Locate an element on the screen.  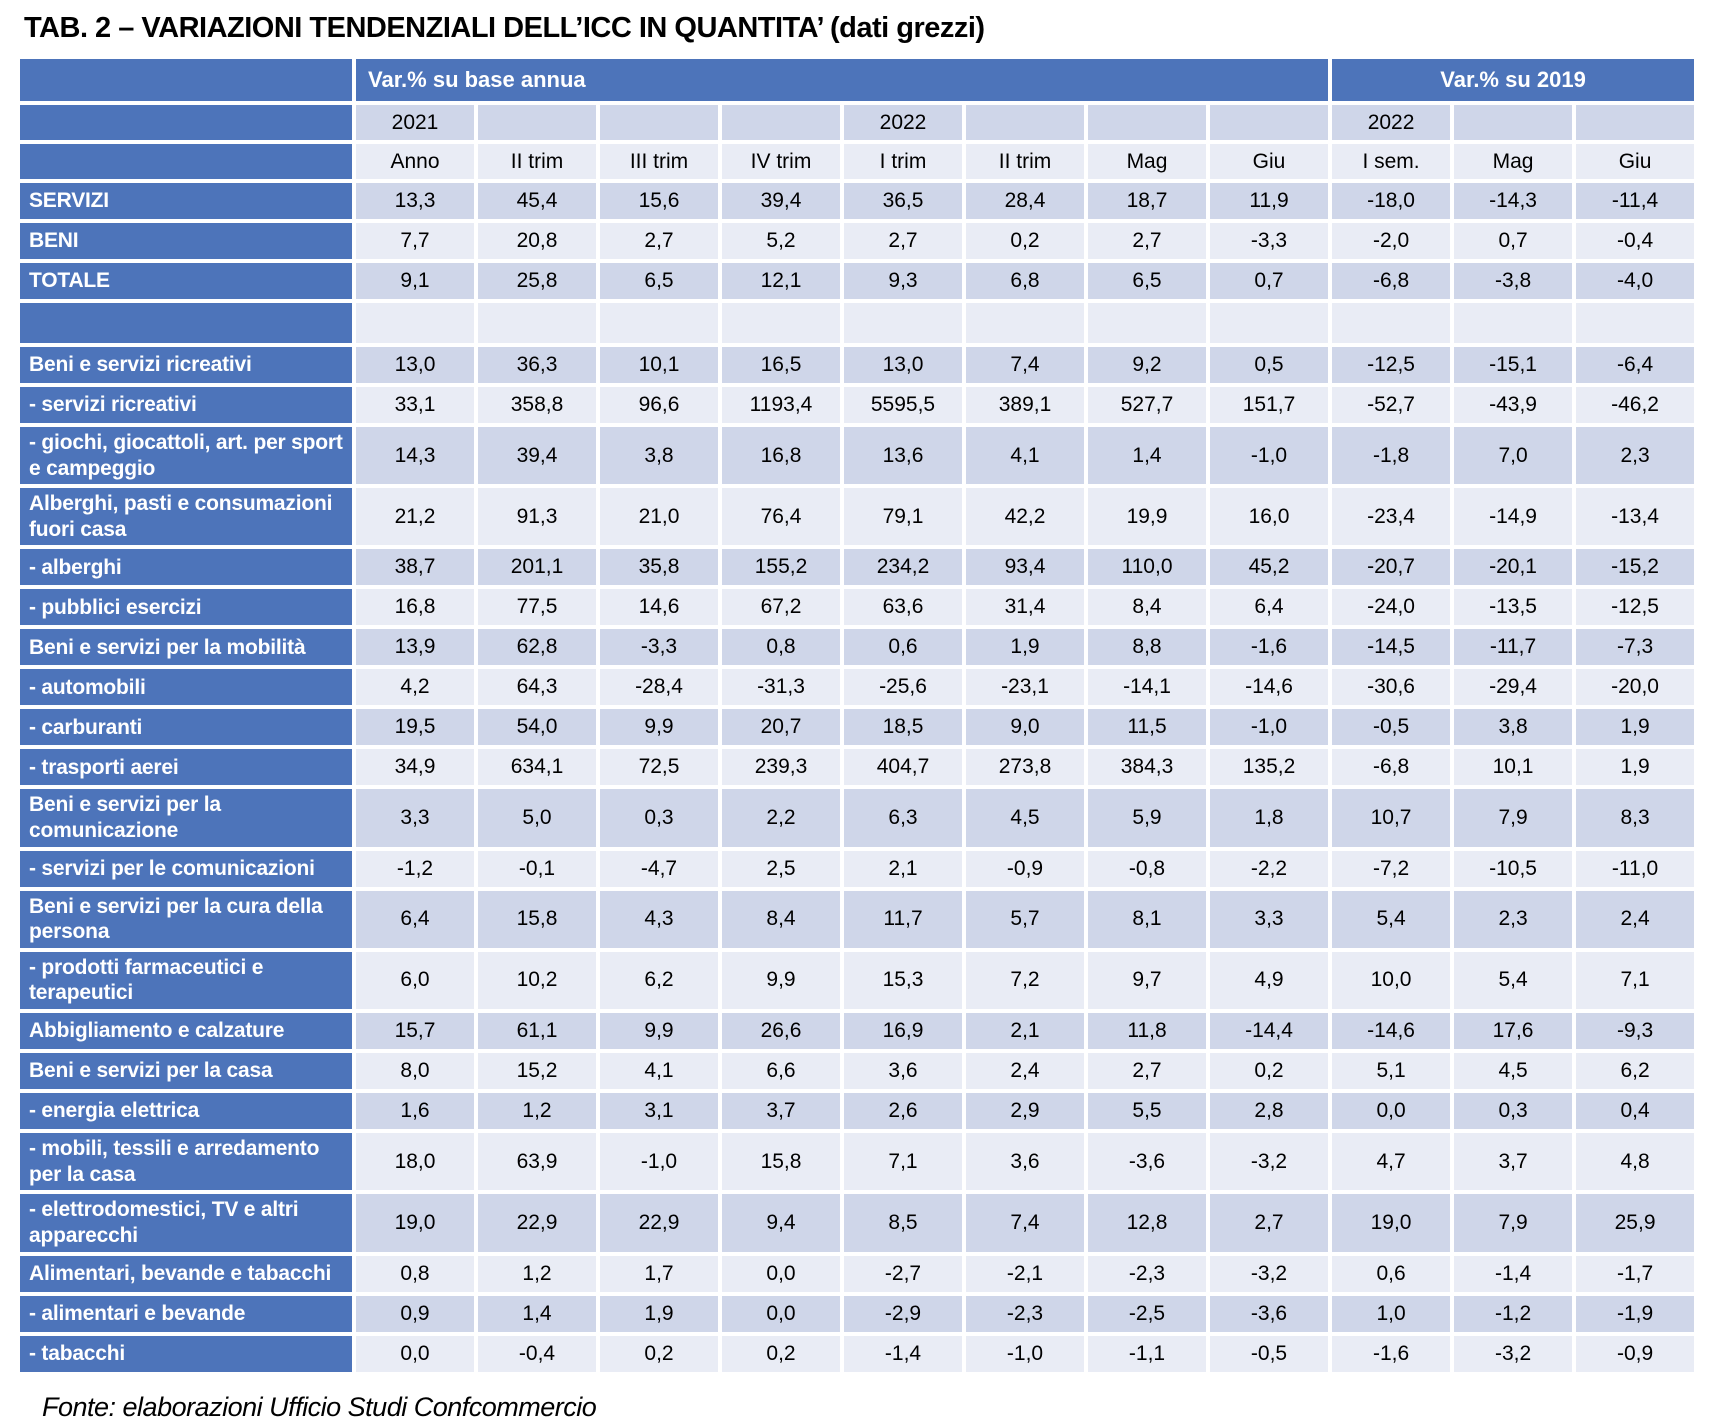
value-cell: -1,4 is located at coordinates (1513, 1273).